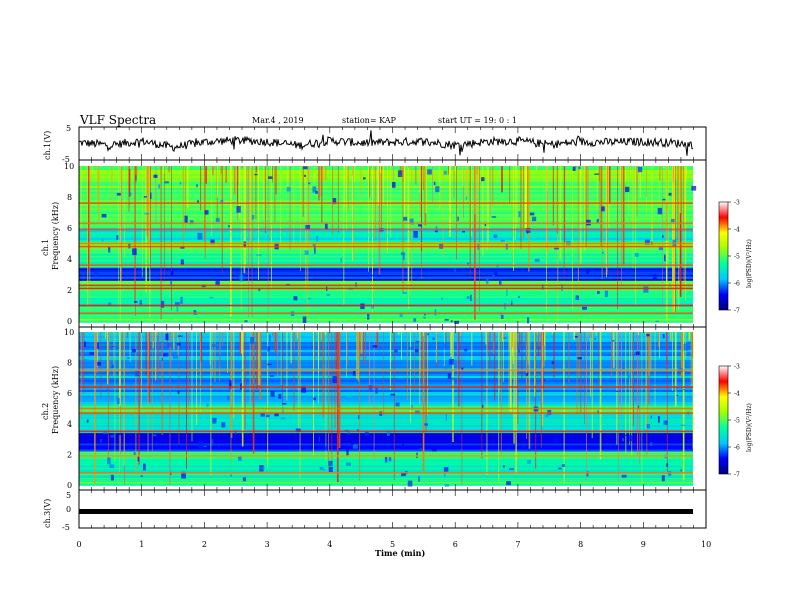  I want to click on figure-title: VLF Spectra, so click(117, 120).